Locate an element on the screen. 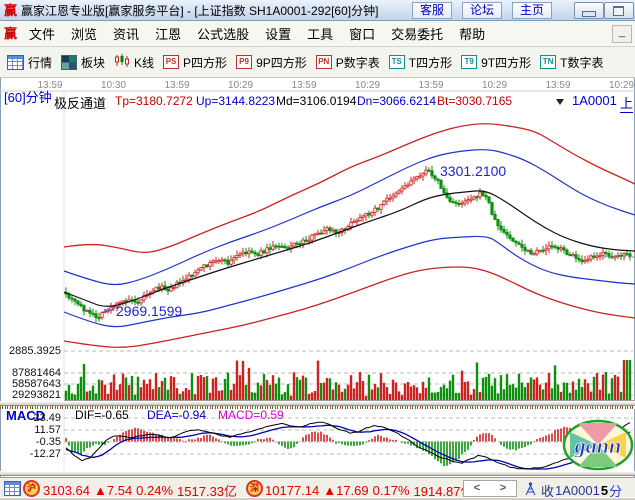 The width and height of the screenshot is (635, 500). data-receive-status: 收 1A0001 5 分 is located at coordinates (581, 490).